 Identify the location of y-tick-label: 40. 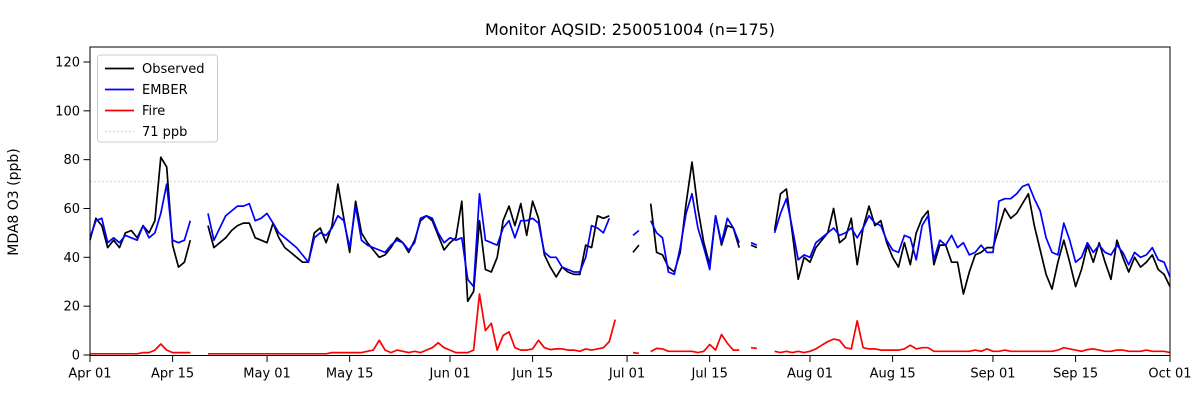
(71, 258).